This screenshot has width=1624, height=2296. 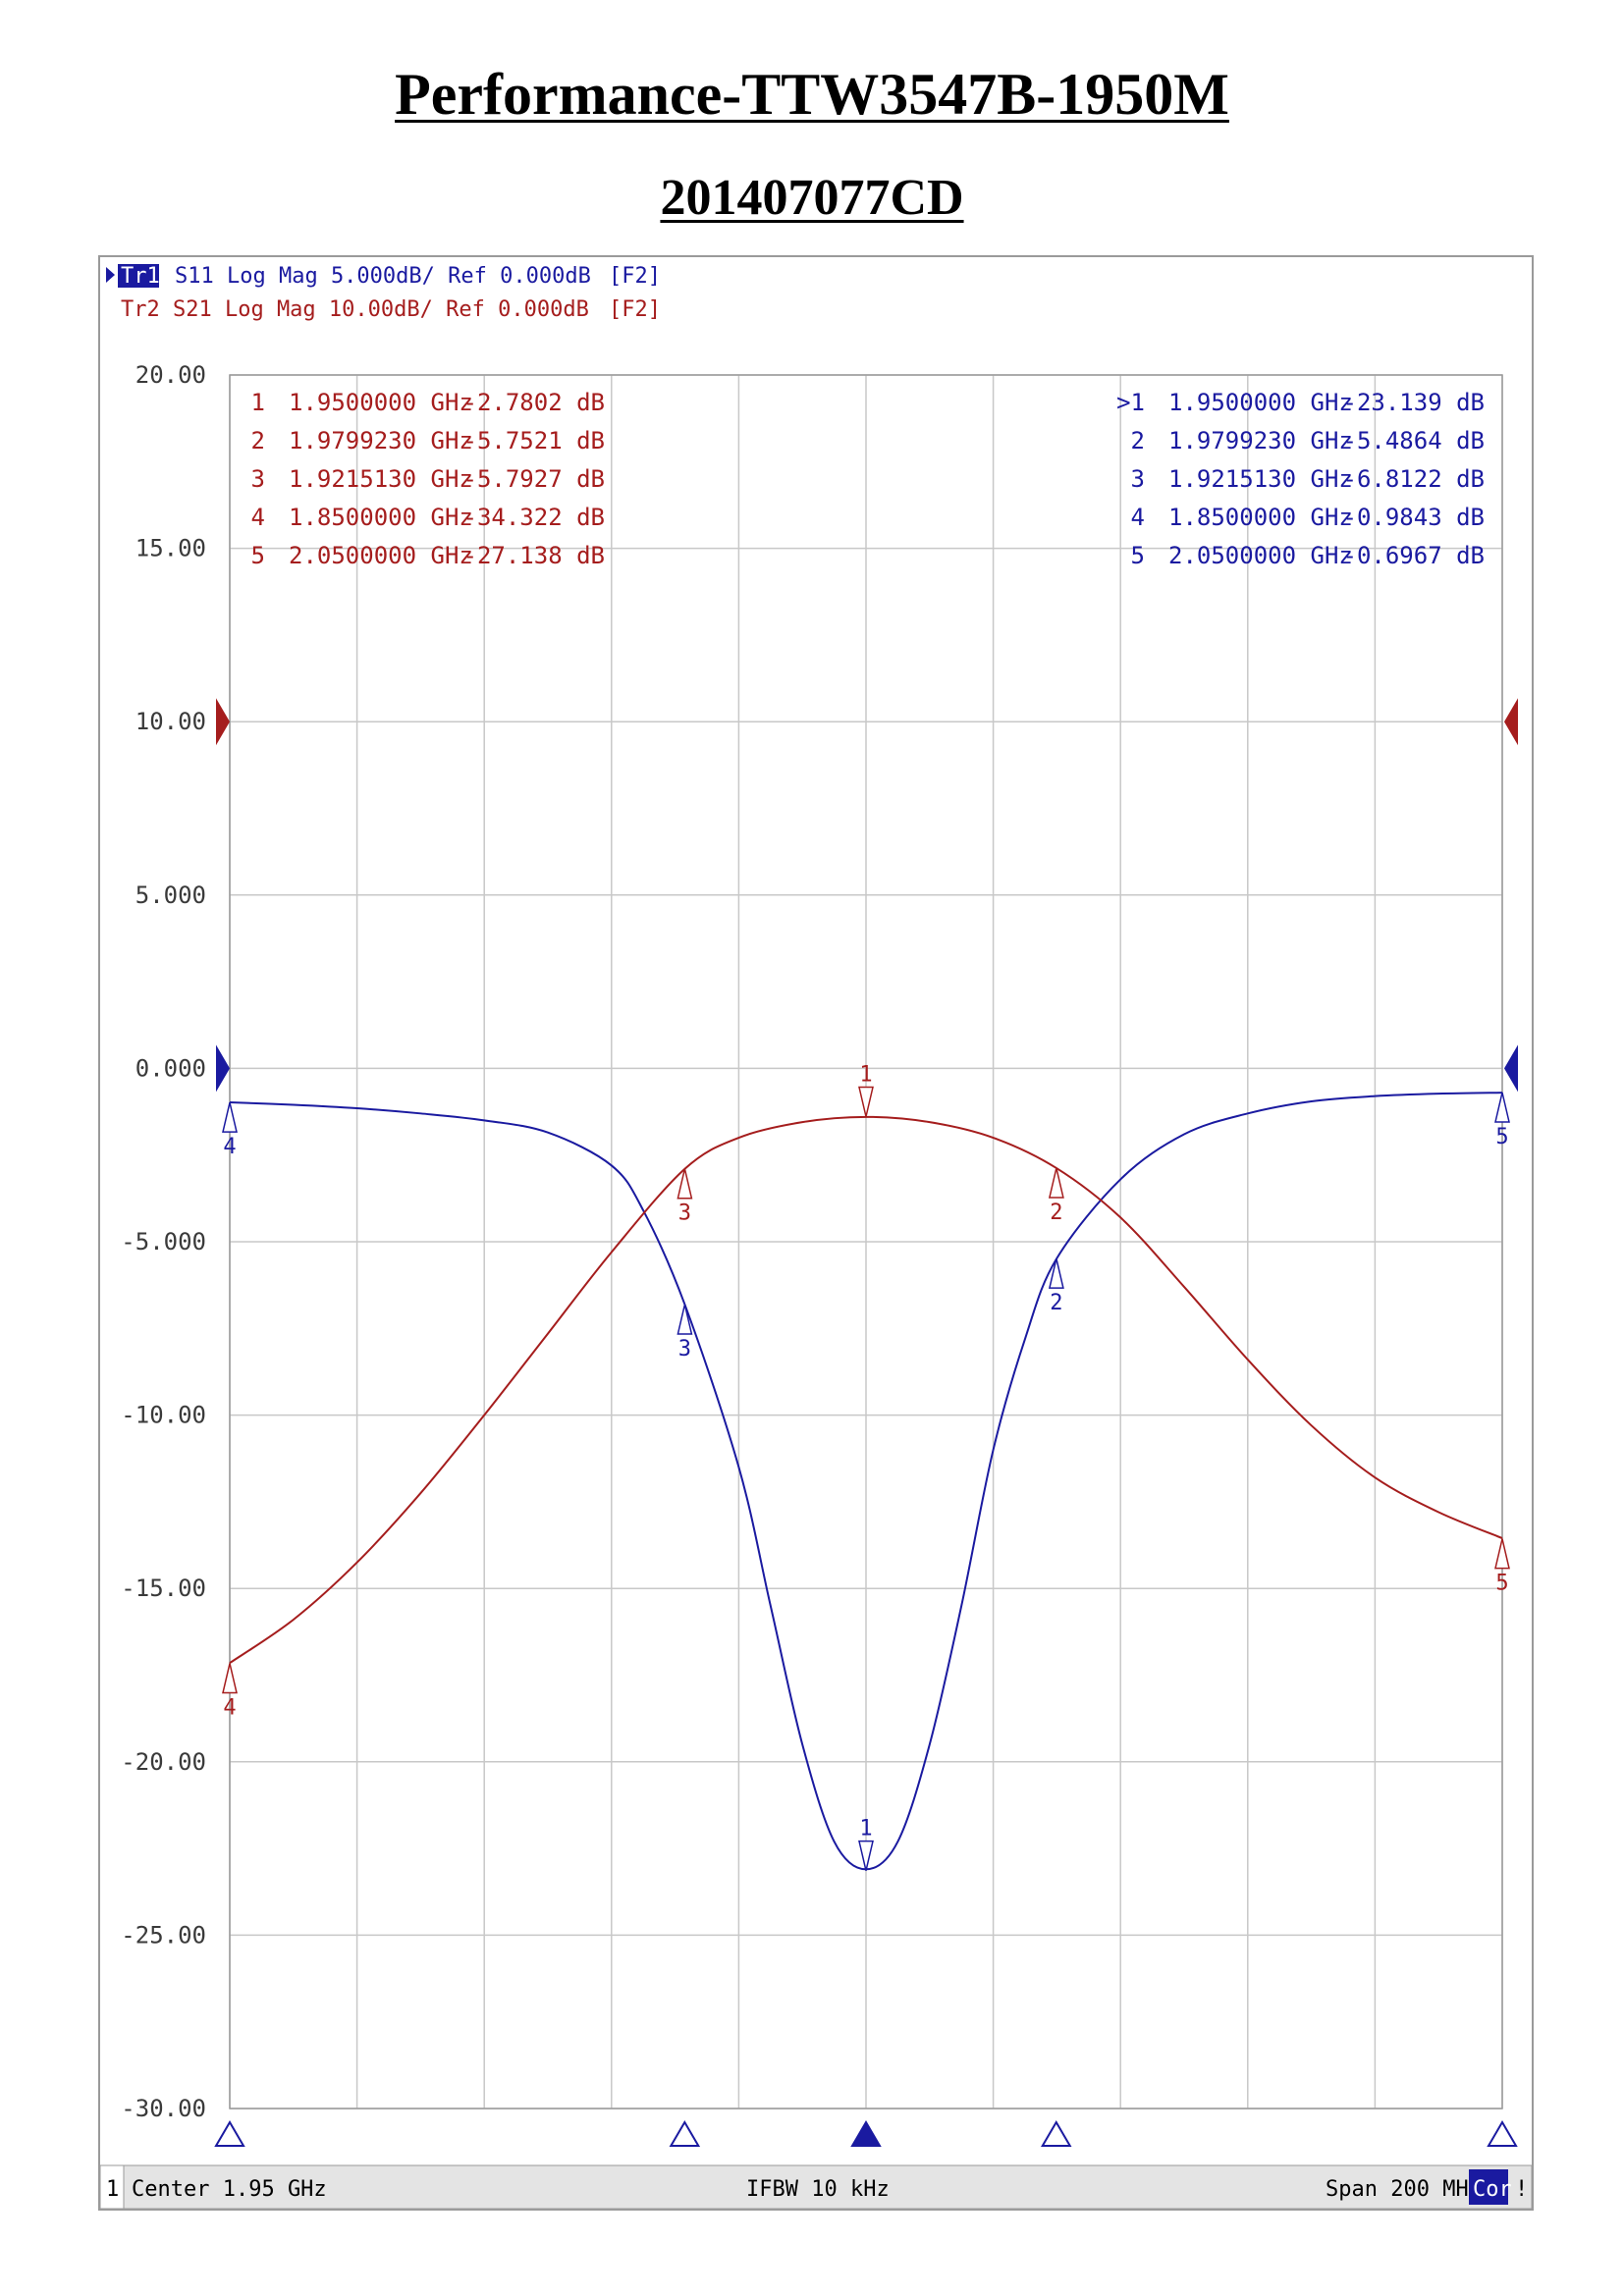 What do you see at coordinates (163, 1935) in the screenshot?
I see `y-tick-label: -25.00` at bounding box center [163, 1935].